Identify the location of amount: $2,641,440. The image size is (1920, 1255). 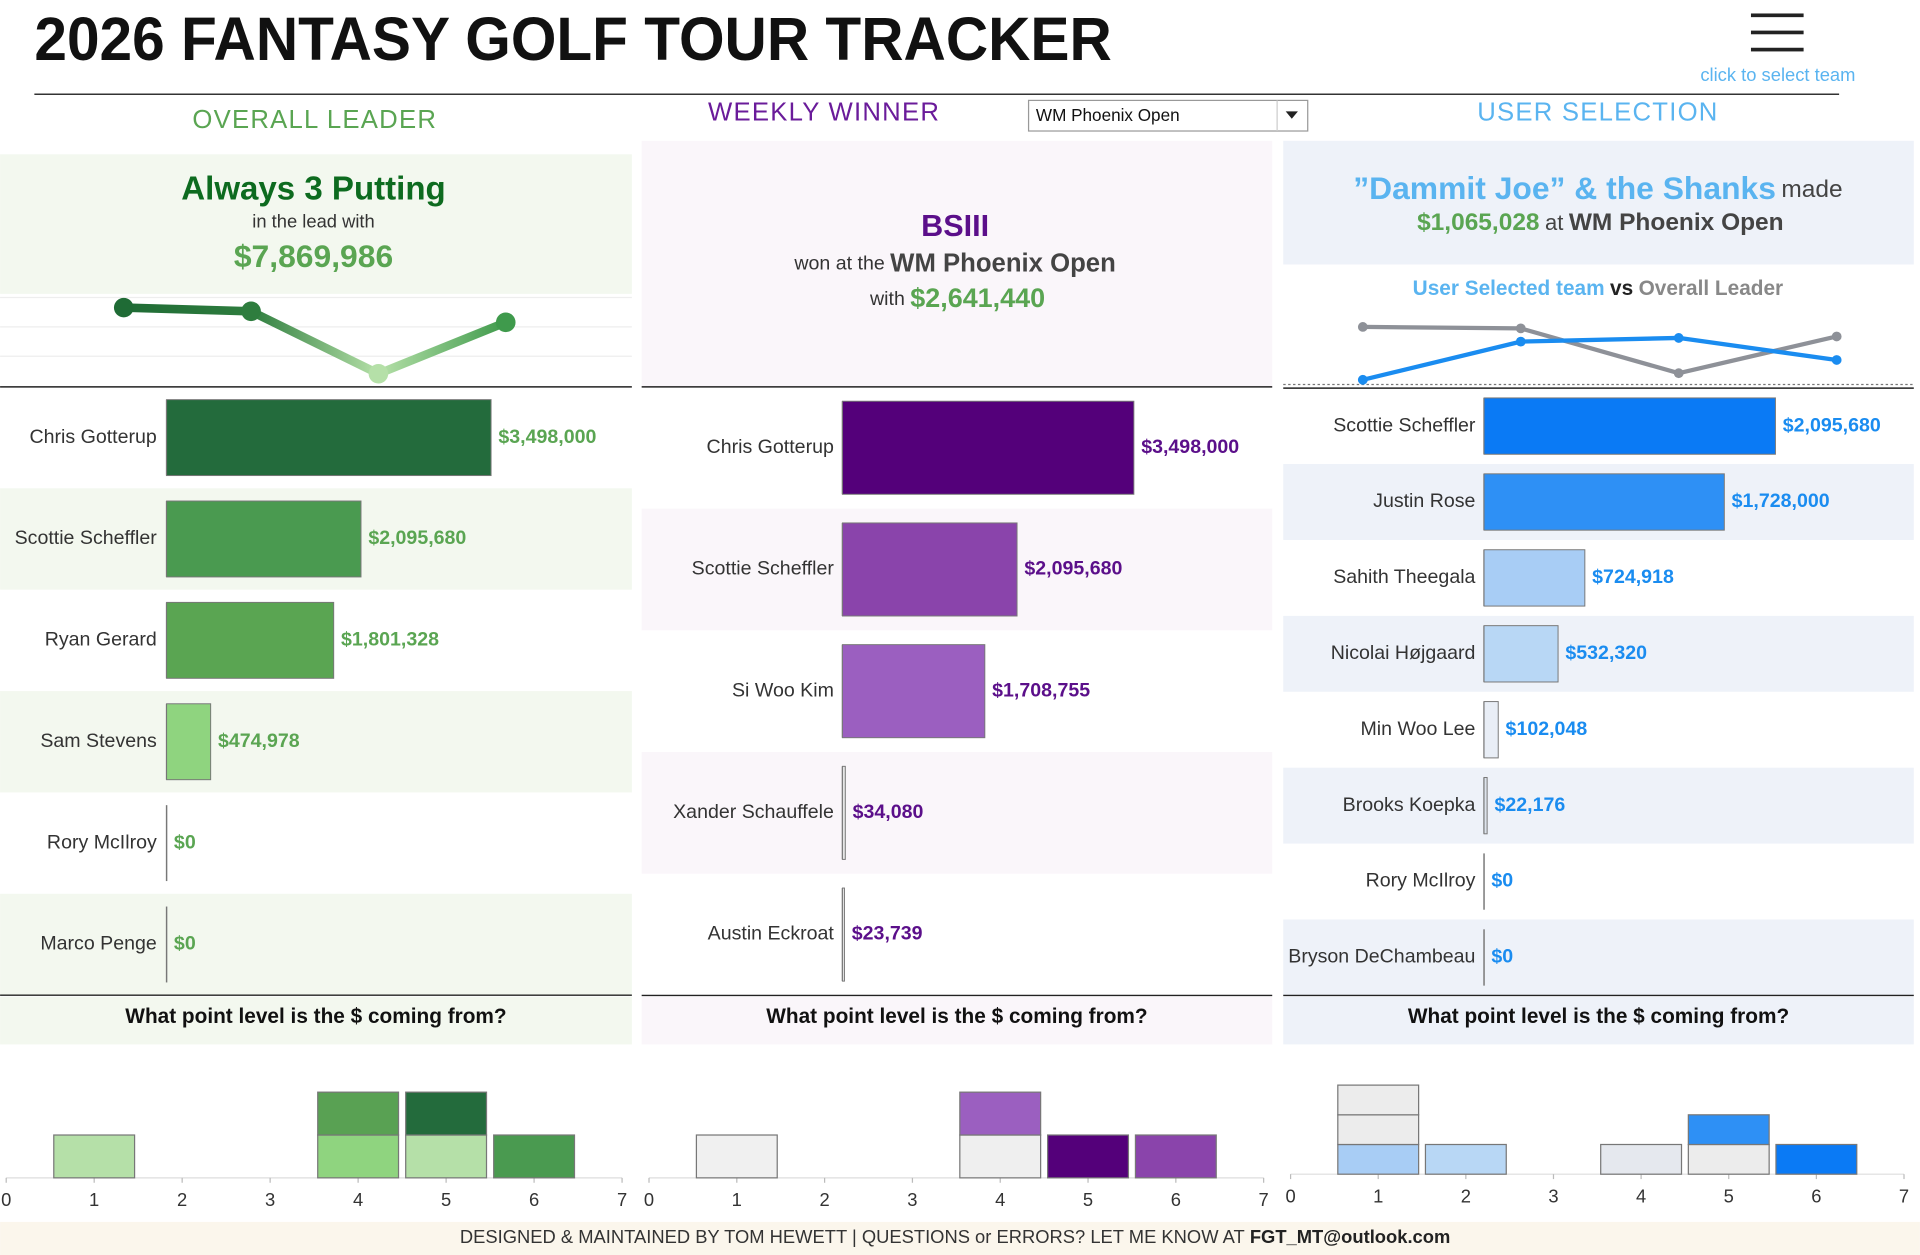
(977, 298).